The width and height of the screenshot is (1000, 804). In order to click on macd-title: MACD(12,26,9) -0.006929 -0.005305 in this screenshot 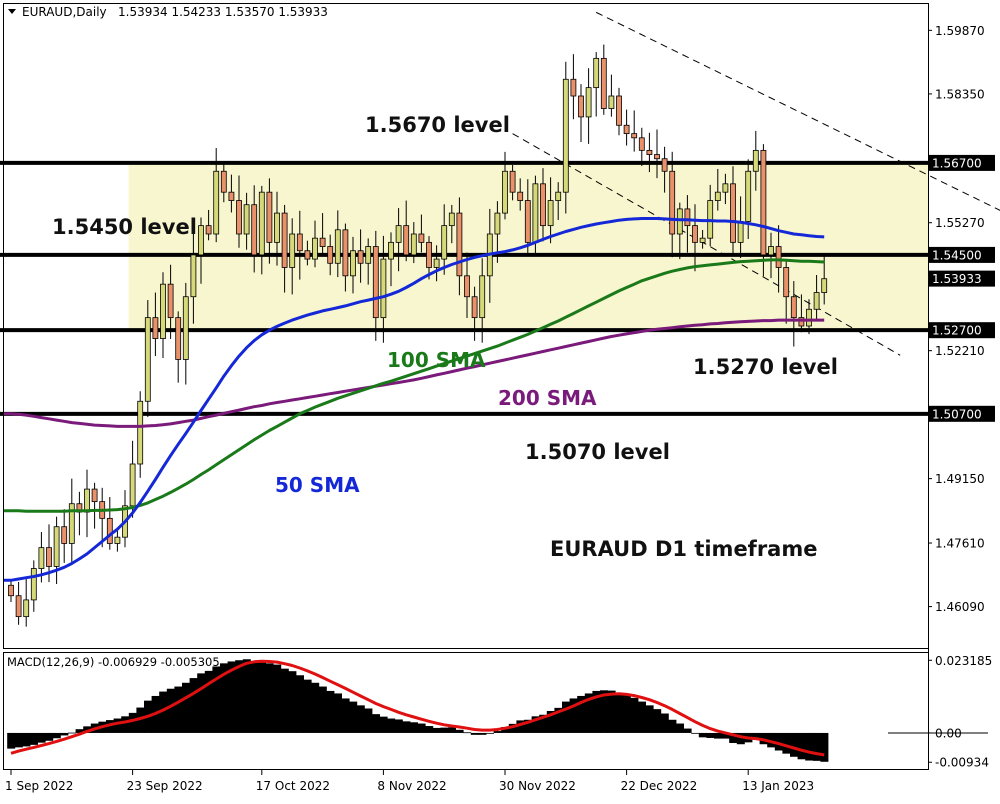, I will do `click(113, 662)`.